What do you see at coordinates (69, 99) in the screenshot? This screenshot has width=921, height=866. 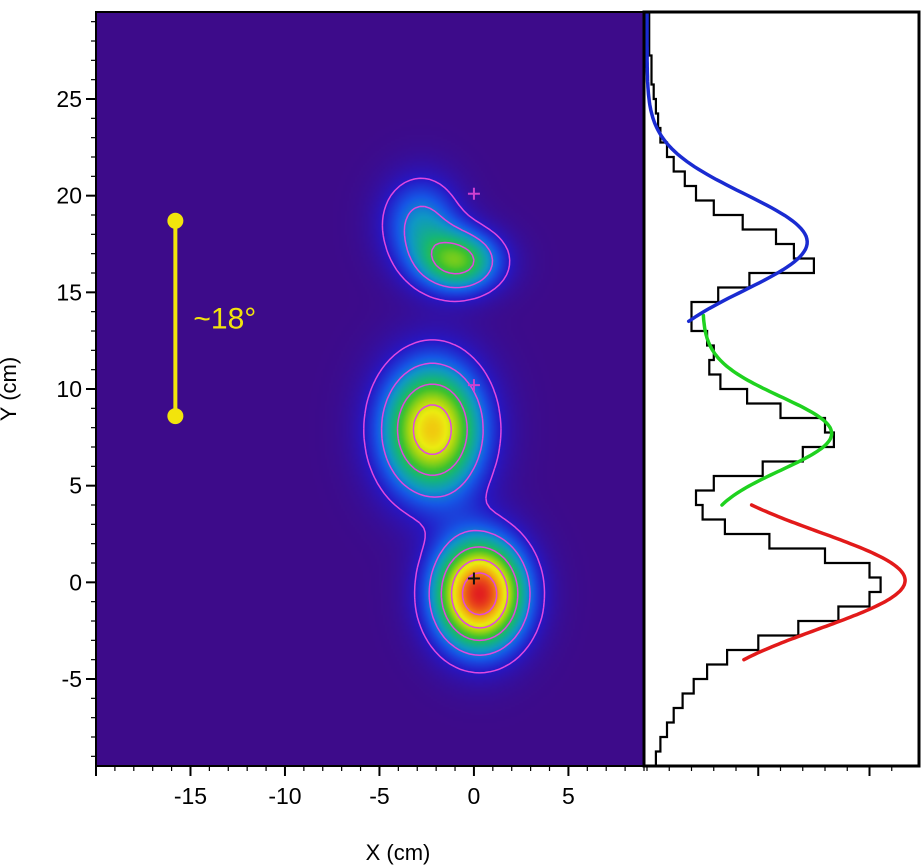 I see `y-tick-label: 25` at bounding box center [69, 99].